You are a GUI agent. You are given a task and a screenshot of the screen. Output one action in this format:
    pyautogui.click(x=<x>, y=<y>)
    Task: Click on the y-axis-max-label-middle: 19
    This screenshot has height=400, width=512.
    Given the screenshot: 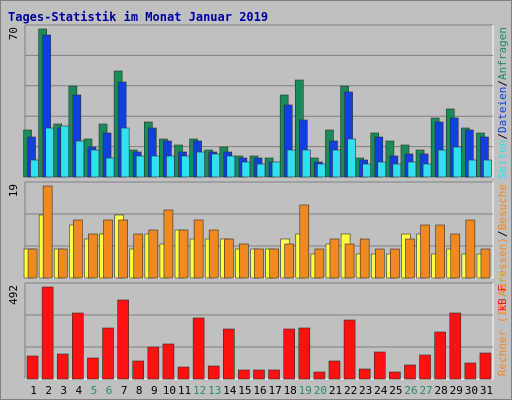 What is the action you would take?
    pyautogui.click(x=13, y=190)
    